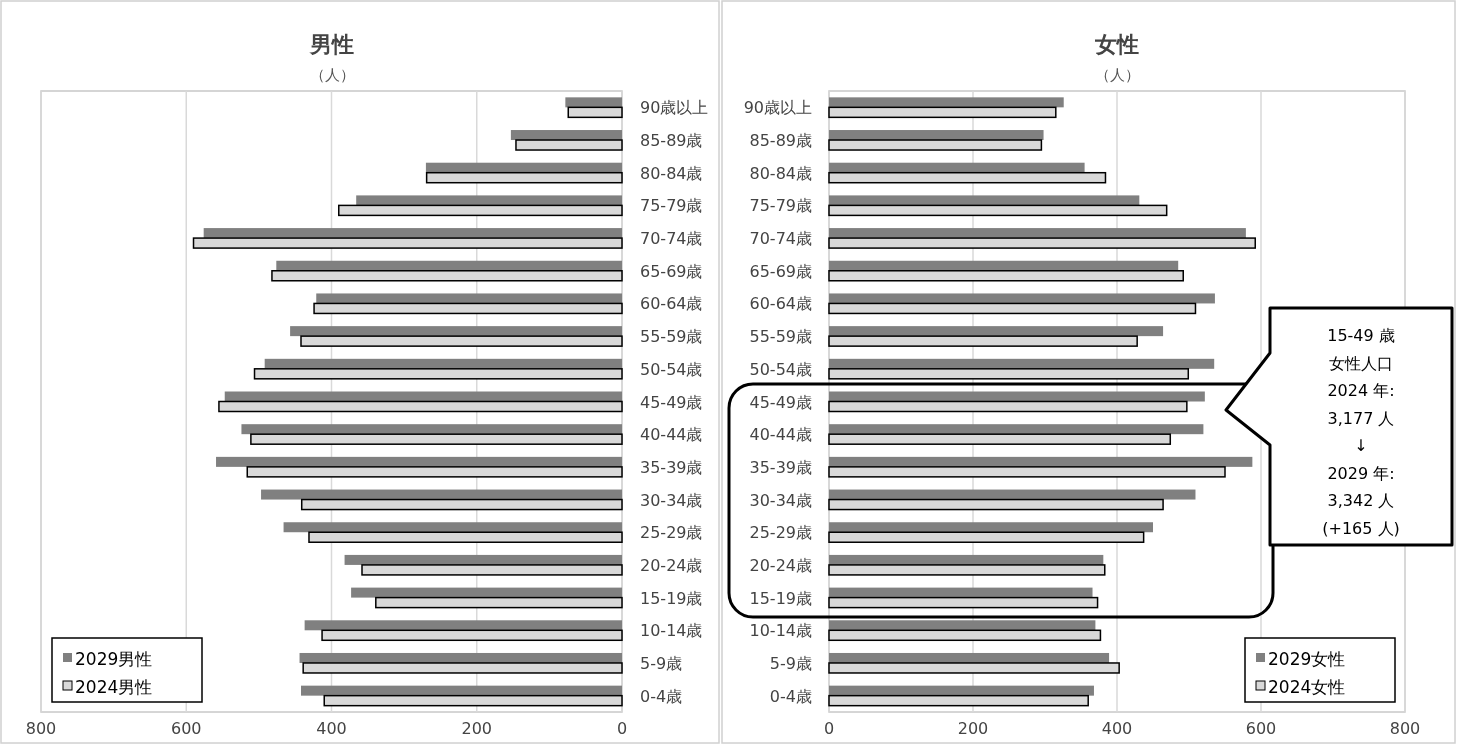 This screenshot has width=1457, height=744. Describe the element at coordinates (114, 687) in the screenshot. I see `legend-label: 2024男性` at that location.